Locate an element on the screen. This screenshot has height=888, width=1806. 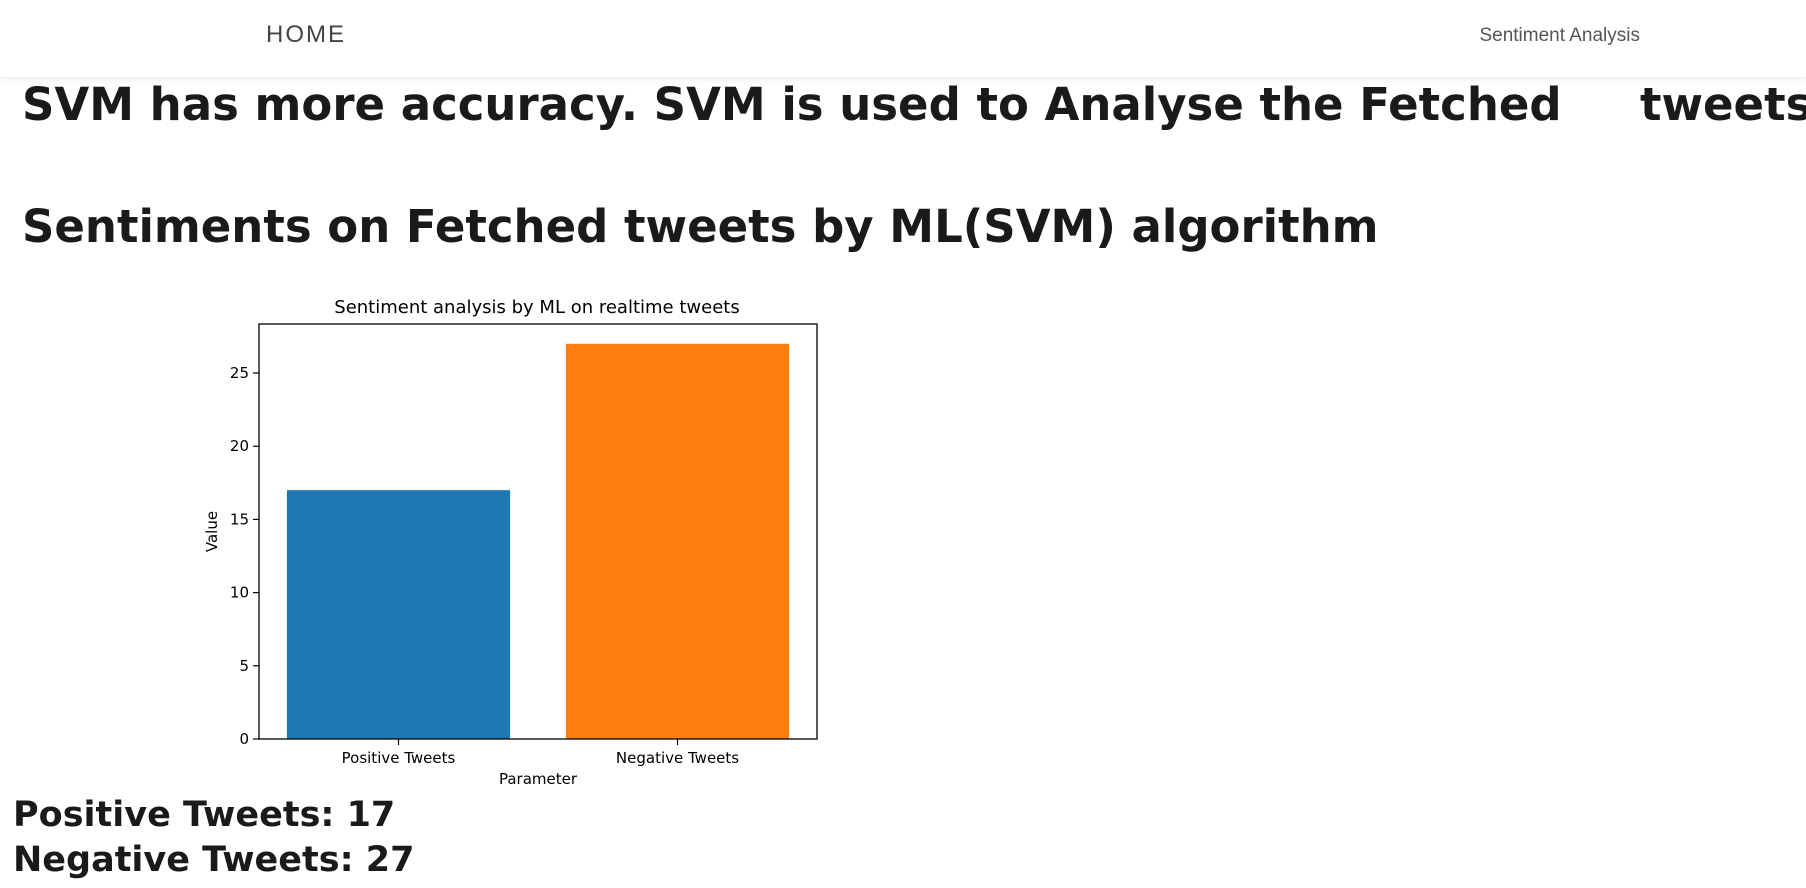
bar-negative-tweets is located at coordinates (677, 541).